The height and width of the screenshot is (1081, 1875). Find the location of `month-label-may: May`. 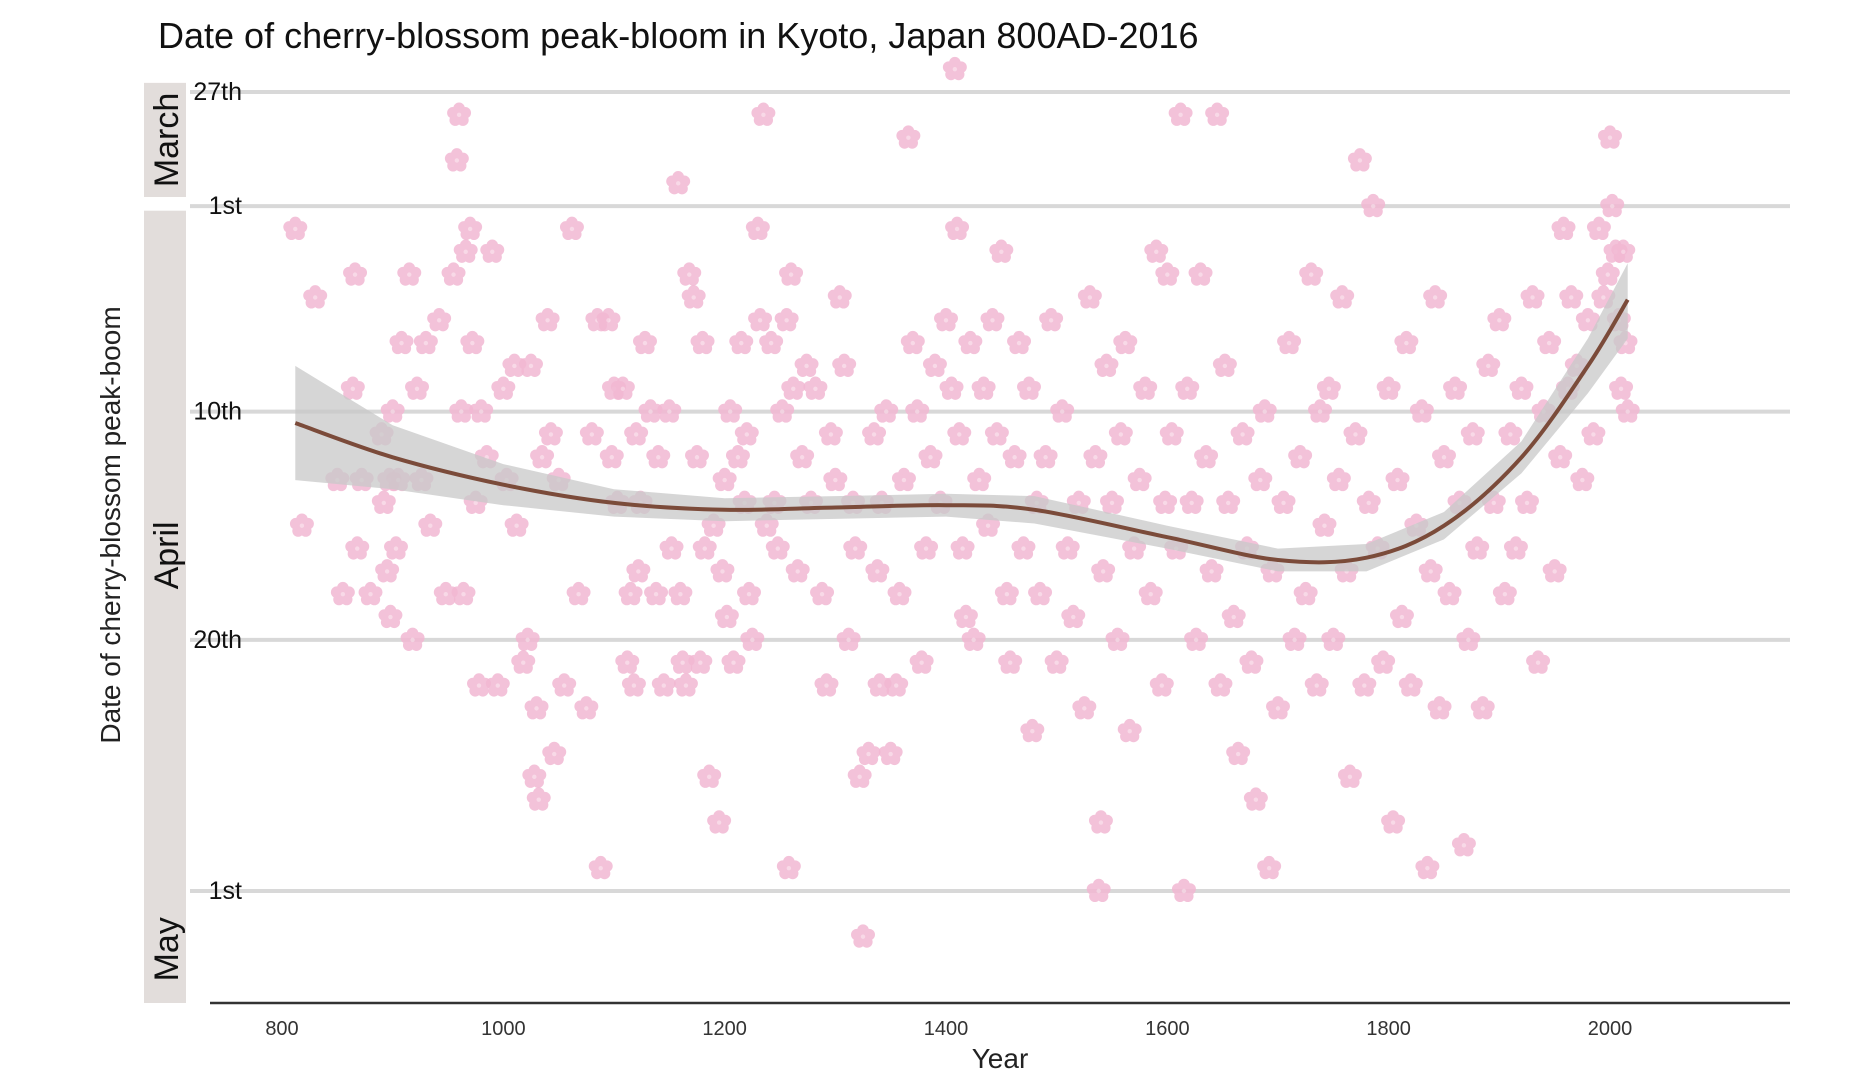

month-label-may: May is located at coordinates (167, 949).